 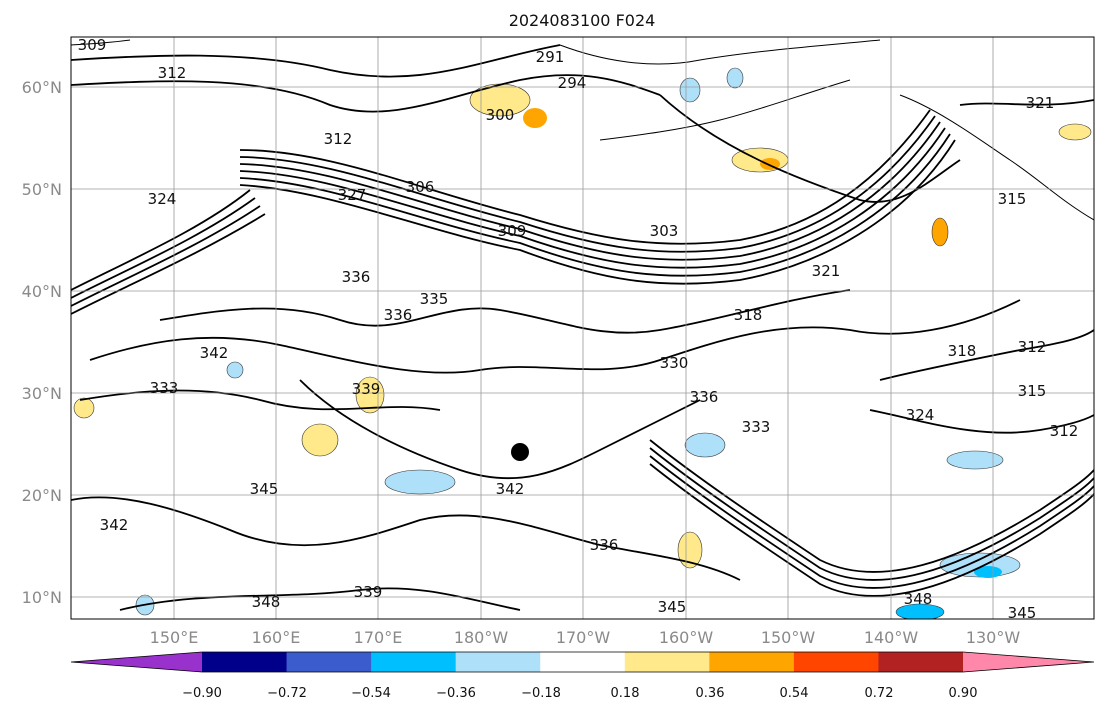 What do you see at coordinates (136, 662) in the screenshot?
I see `colorbar-extend-min` at bounding box center [136, 662].